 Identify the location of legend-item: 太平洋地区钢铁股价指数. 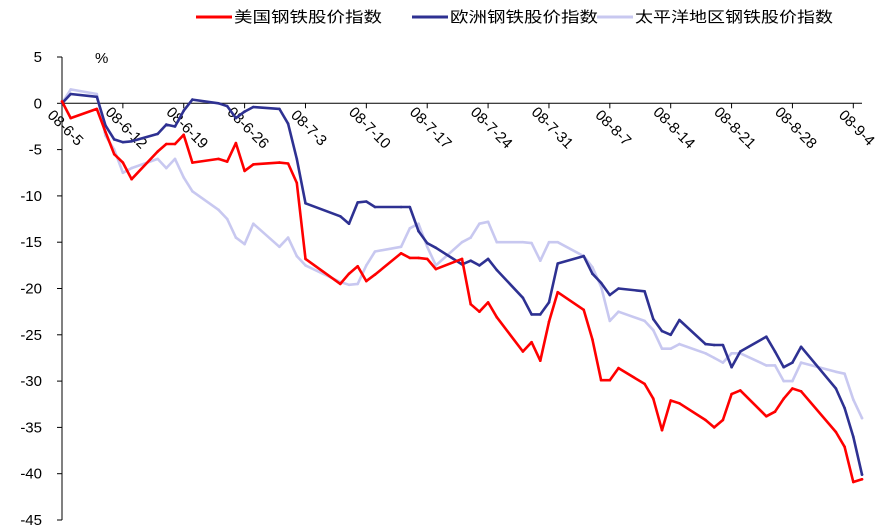
(715, 17).